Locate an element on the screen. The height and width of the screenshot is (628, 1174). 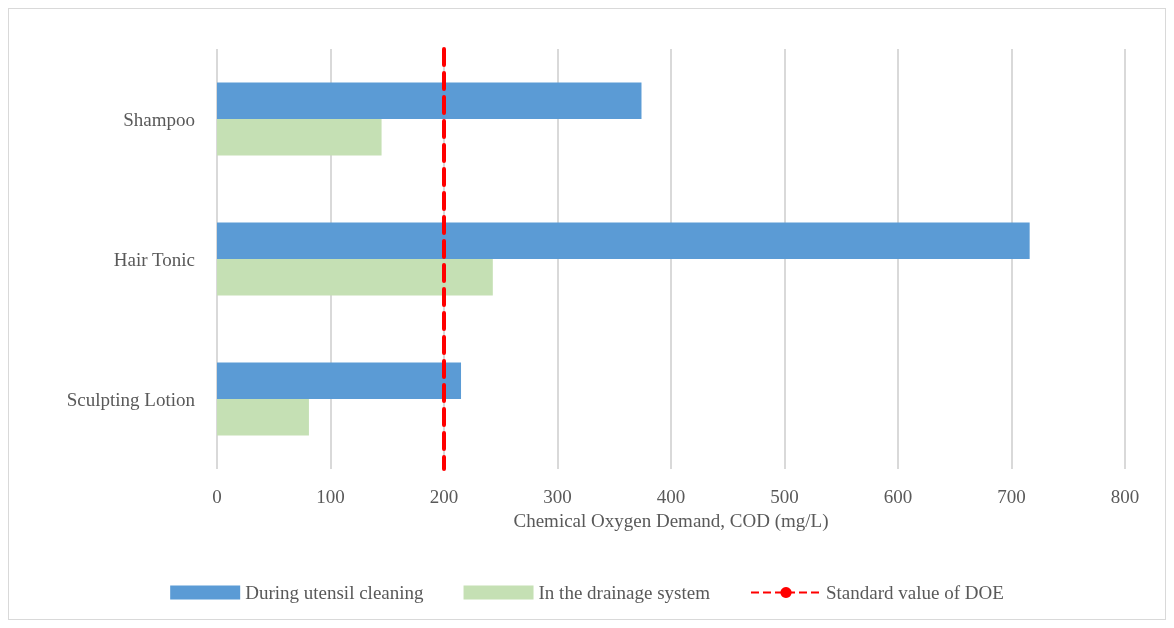
x-tick-label: 200 is located at coordinates (444, 496).